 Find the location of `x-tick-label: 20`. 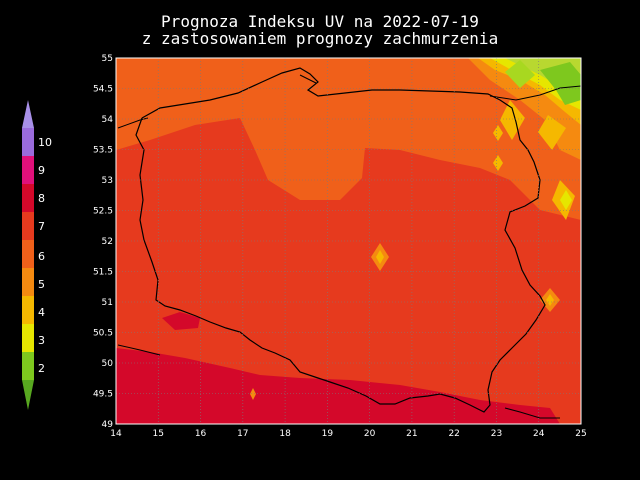

x-tick-label: 20 is located at coordinates (370, 434).